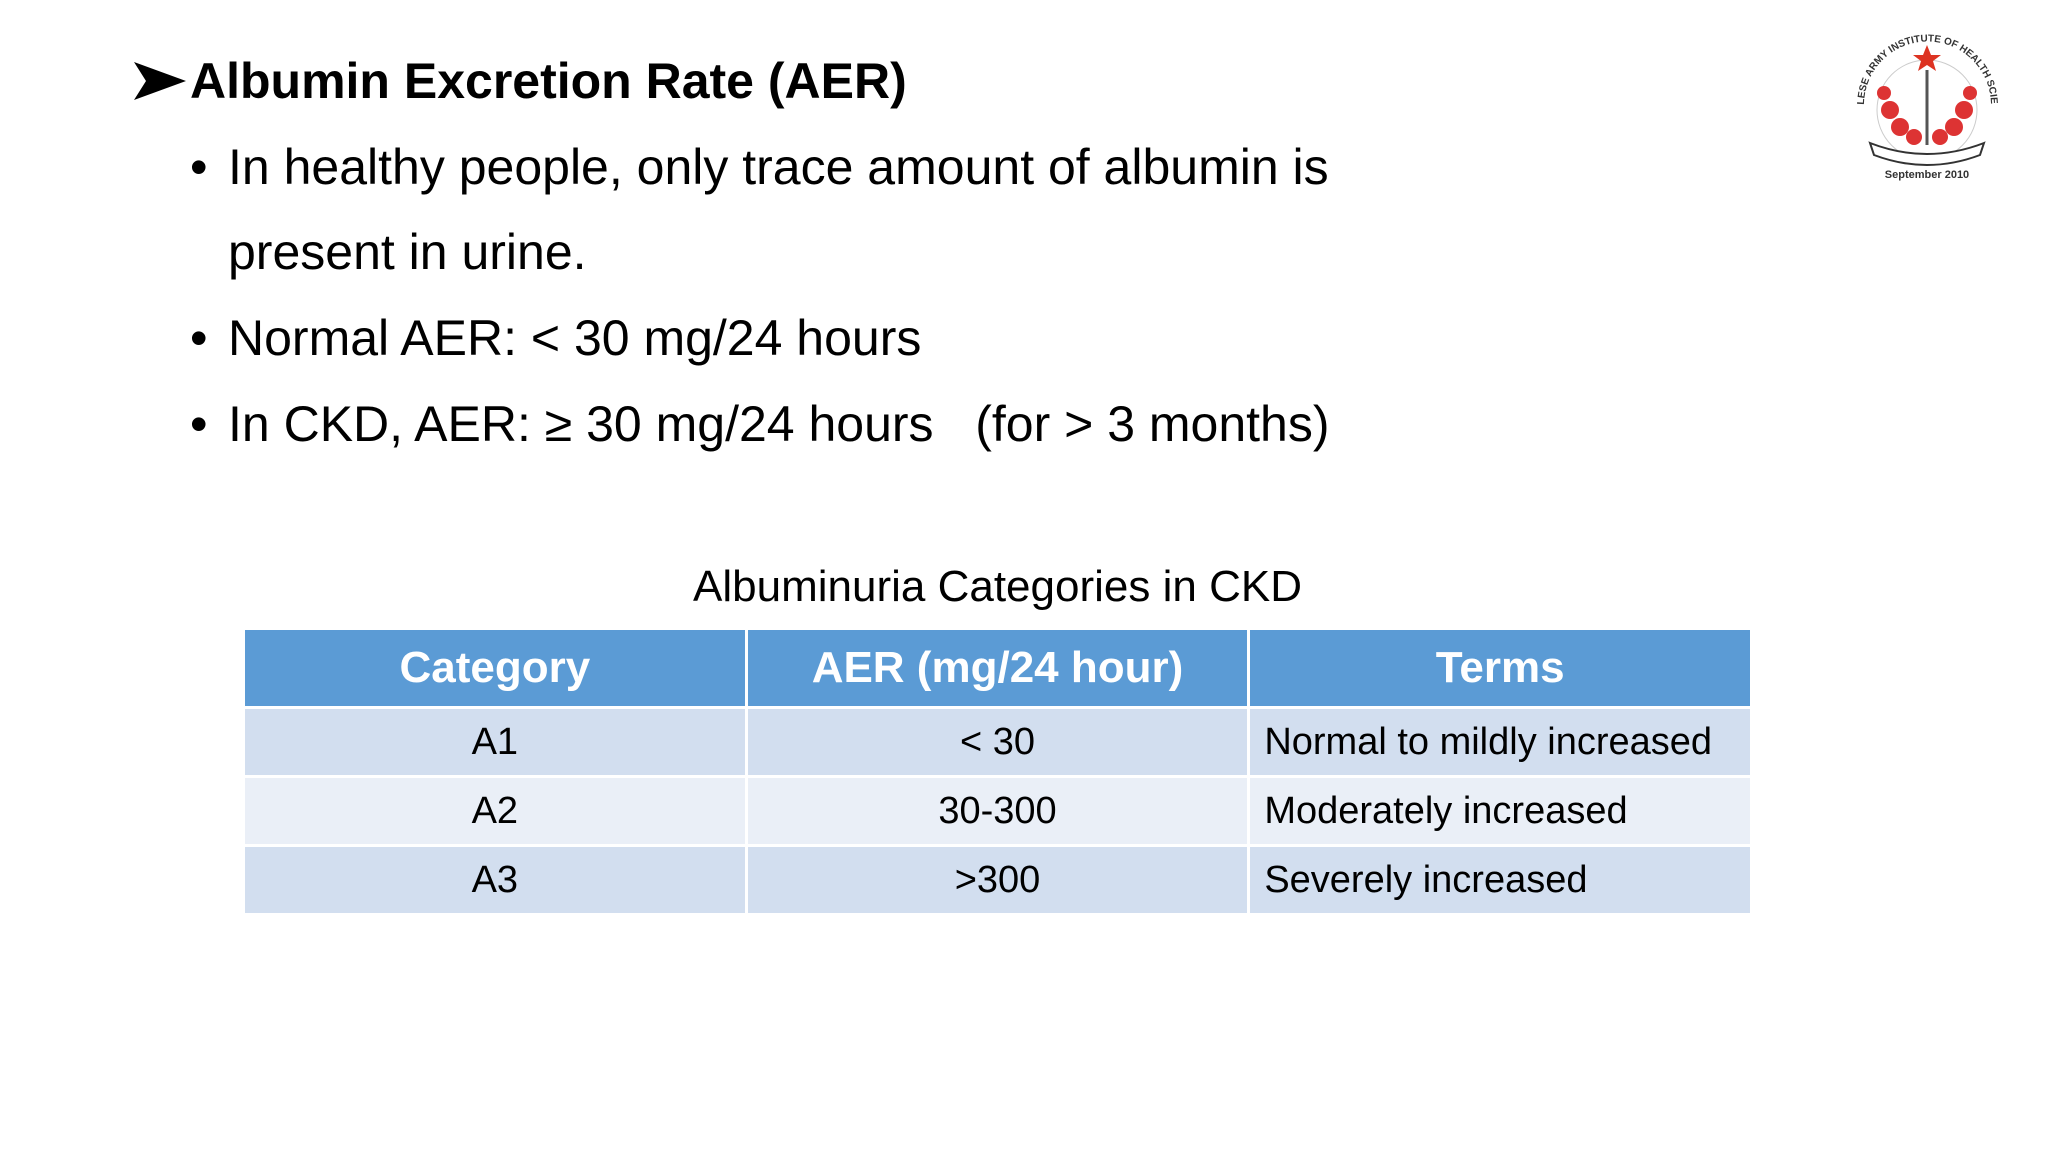 Image resolution: width=2048 pixels, height=1152 pixels. I want to click on table-caption: Albuminuria Categories in CKD, so click(997, 586).